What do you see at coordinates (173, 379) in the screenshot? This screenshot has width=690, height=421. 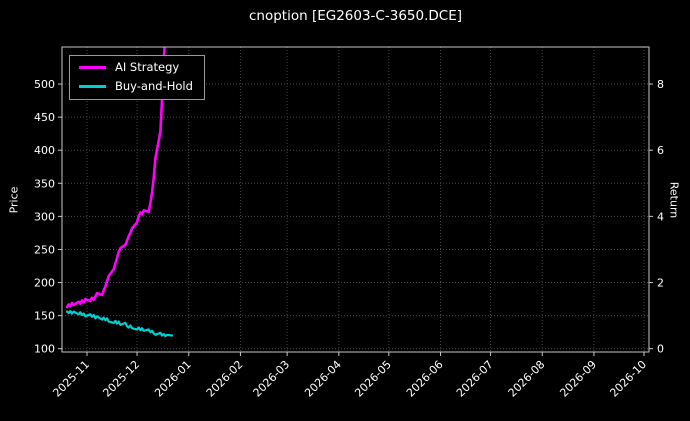 I see `x-tick-label: 2026-01` at bounding box center [173, 379].